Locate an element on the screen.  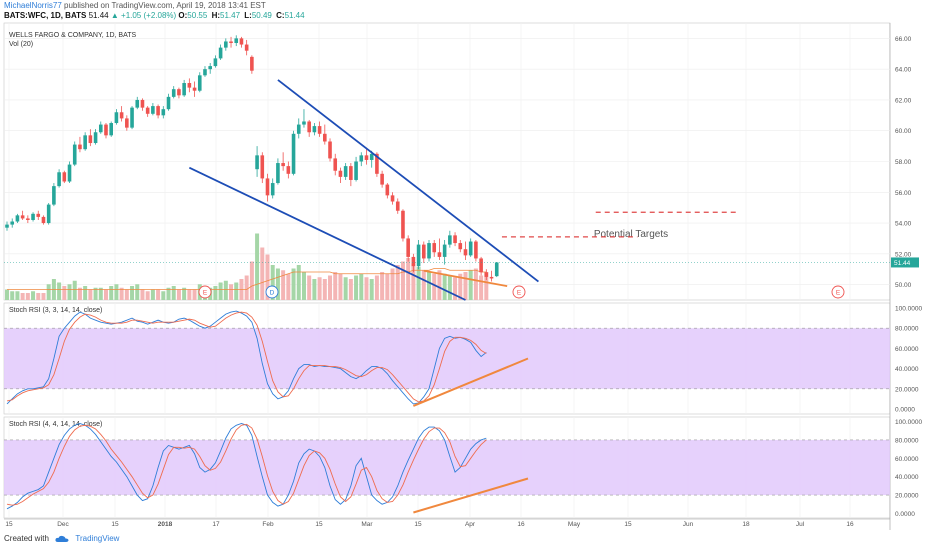
time-tick-label: Apr is located at coordinates (470, 524).